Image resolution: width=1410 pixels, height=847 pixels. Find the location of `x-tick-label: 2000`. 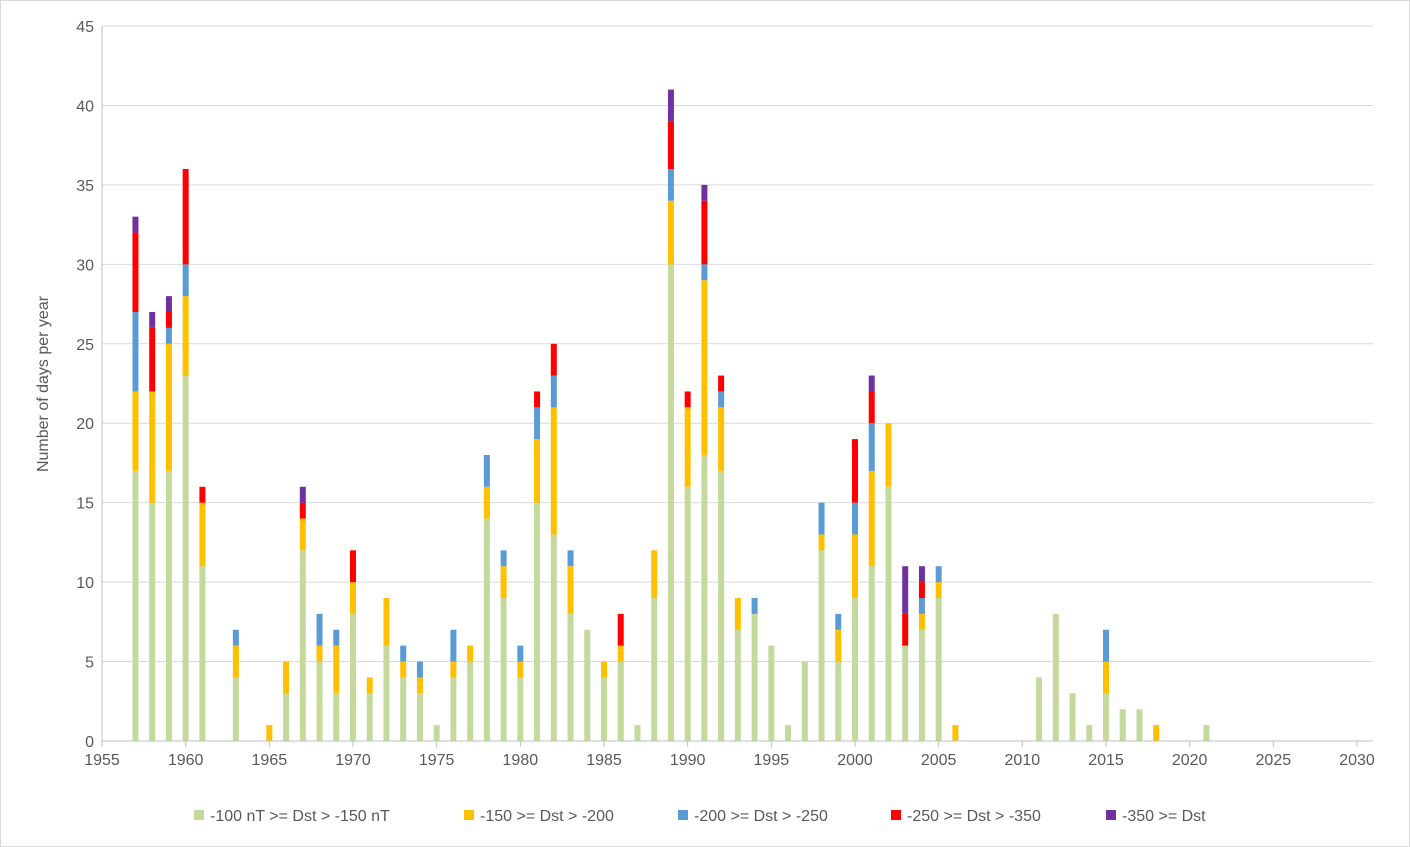

x-tick-label: 2000 is located at coordinates (855, 760).